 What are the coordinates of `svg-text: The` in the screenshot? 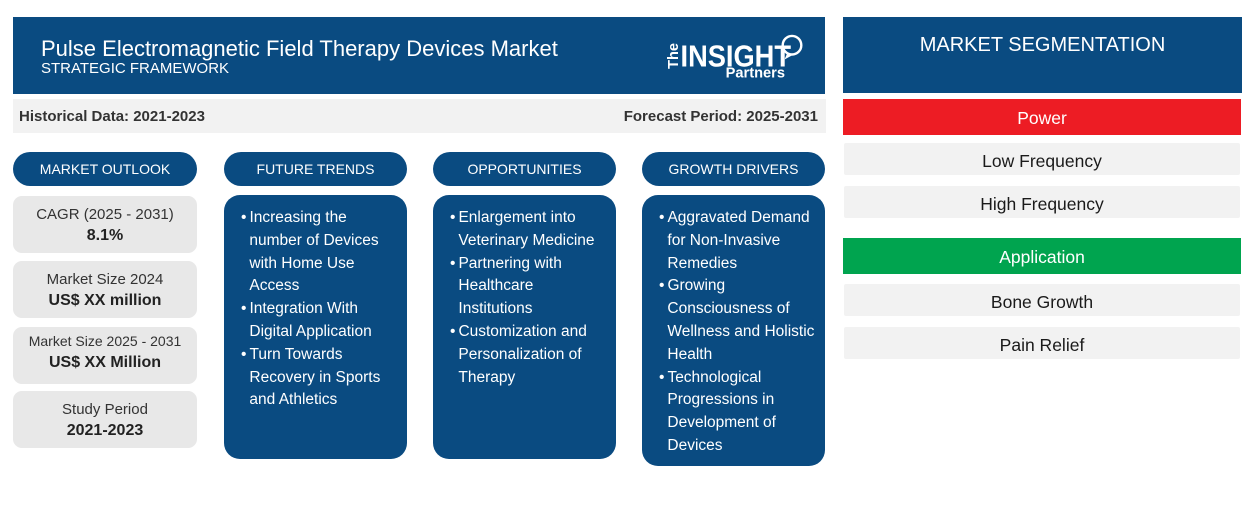 It's located at (674, 56).